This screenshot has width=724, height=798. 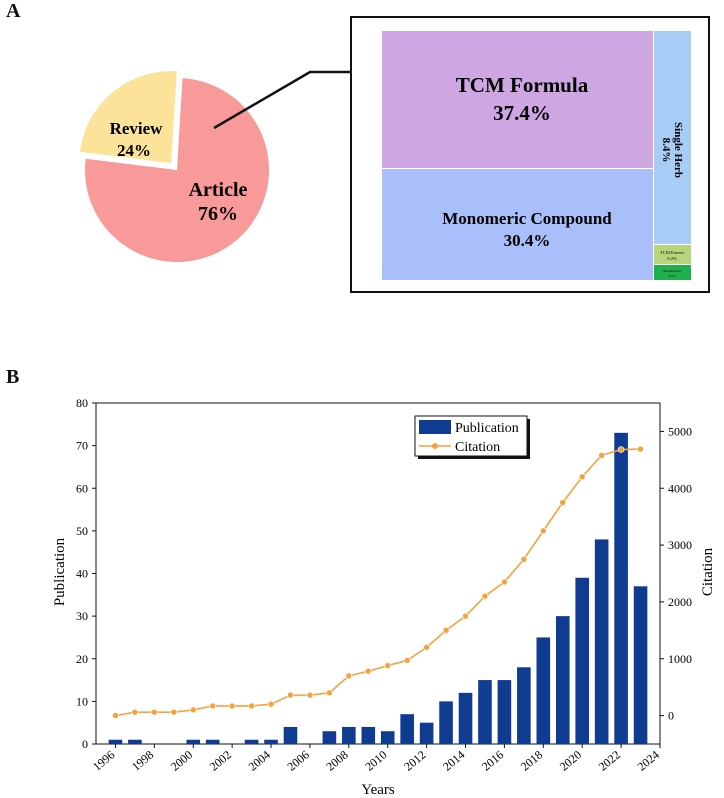 What do you see at coordinates (290, 735) in the screenshot?
I see `bar-2005` at bounding box center [290, 735].